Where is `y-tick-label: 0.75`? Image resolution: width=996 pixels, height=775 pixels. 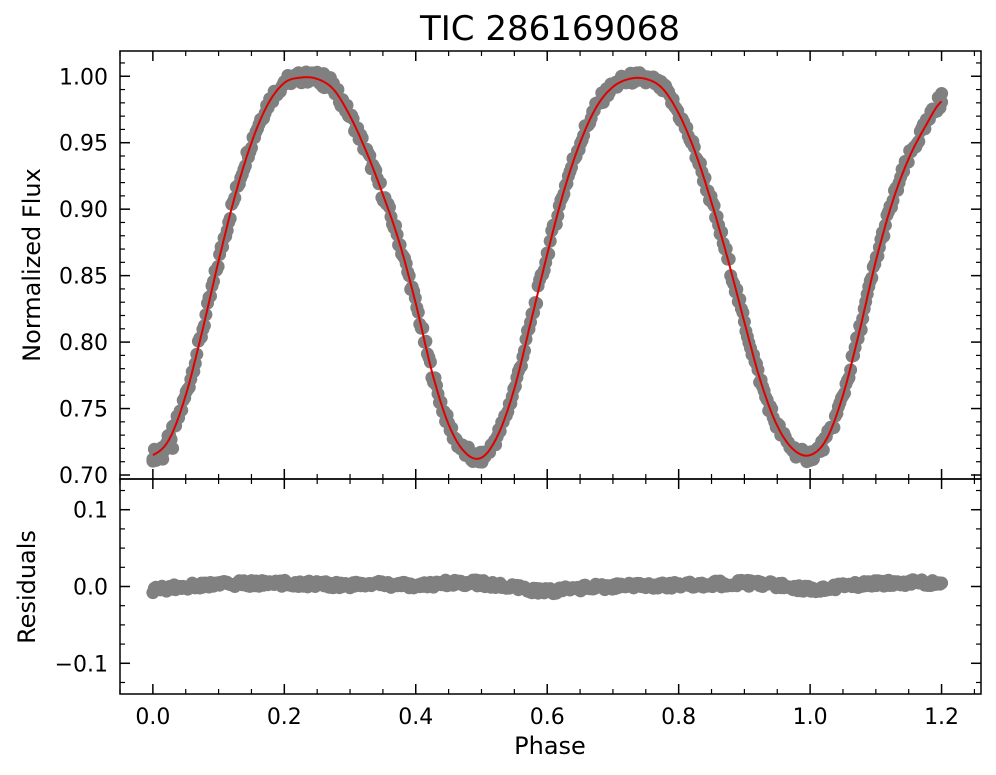
y-tick-label: 0.75 is located at coordinates (83, 410).